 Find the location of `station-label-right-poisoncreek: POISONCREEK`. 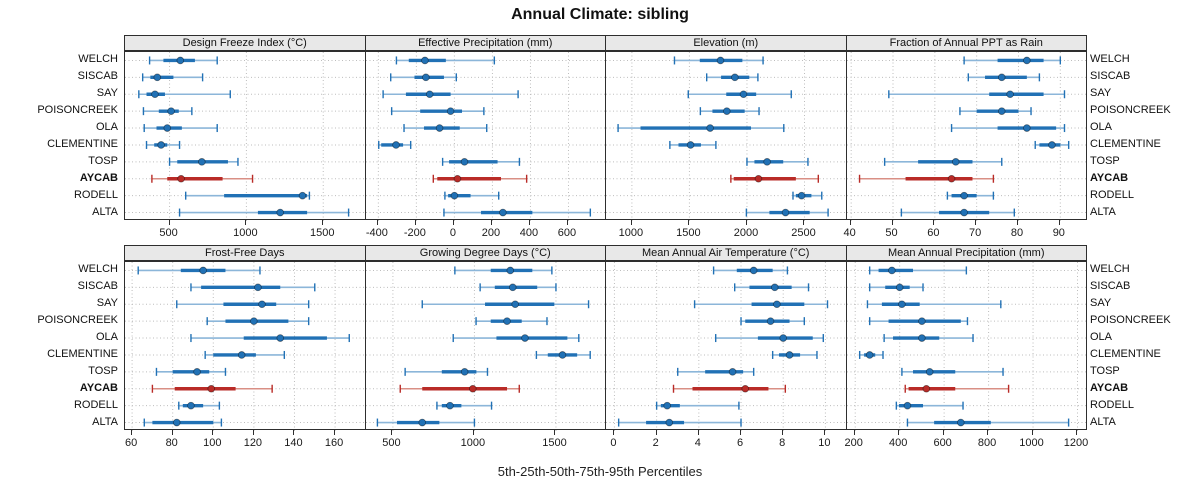

station-label-right-poisoncreek: POISONCREEK is located at coordinates (1130, 320).